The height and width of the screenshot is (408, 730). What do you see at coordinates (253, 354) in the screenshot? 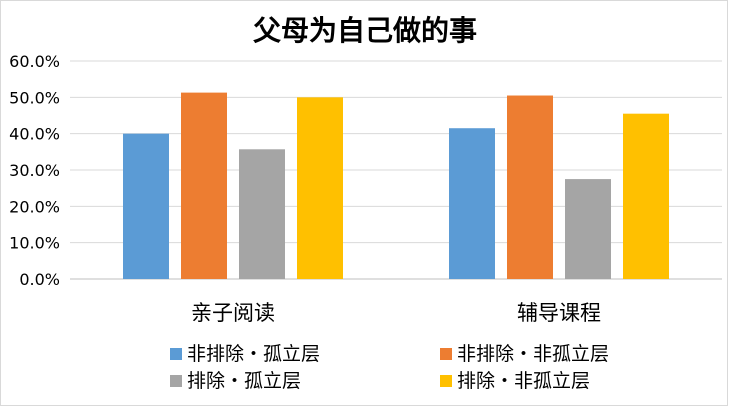
I see `legend-label: 非排除・孤立层` at bounding box center [253, 354].